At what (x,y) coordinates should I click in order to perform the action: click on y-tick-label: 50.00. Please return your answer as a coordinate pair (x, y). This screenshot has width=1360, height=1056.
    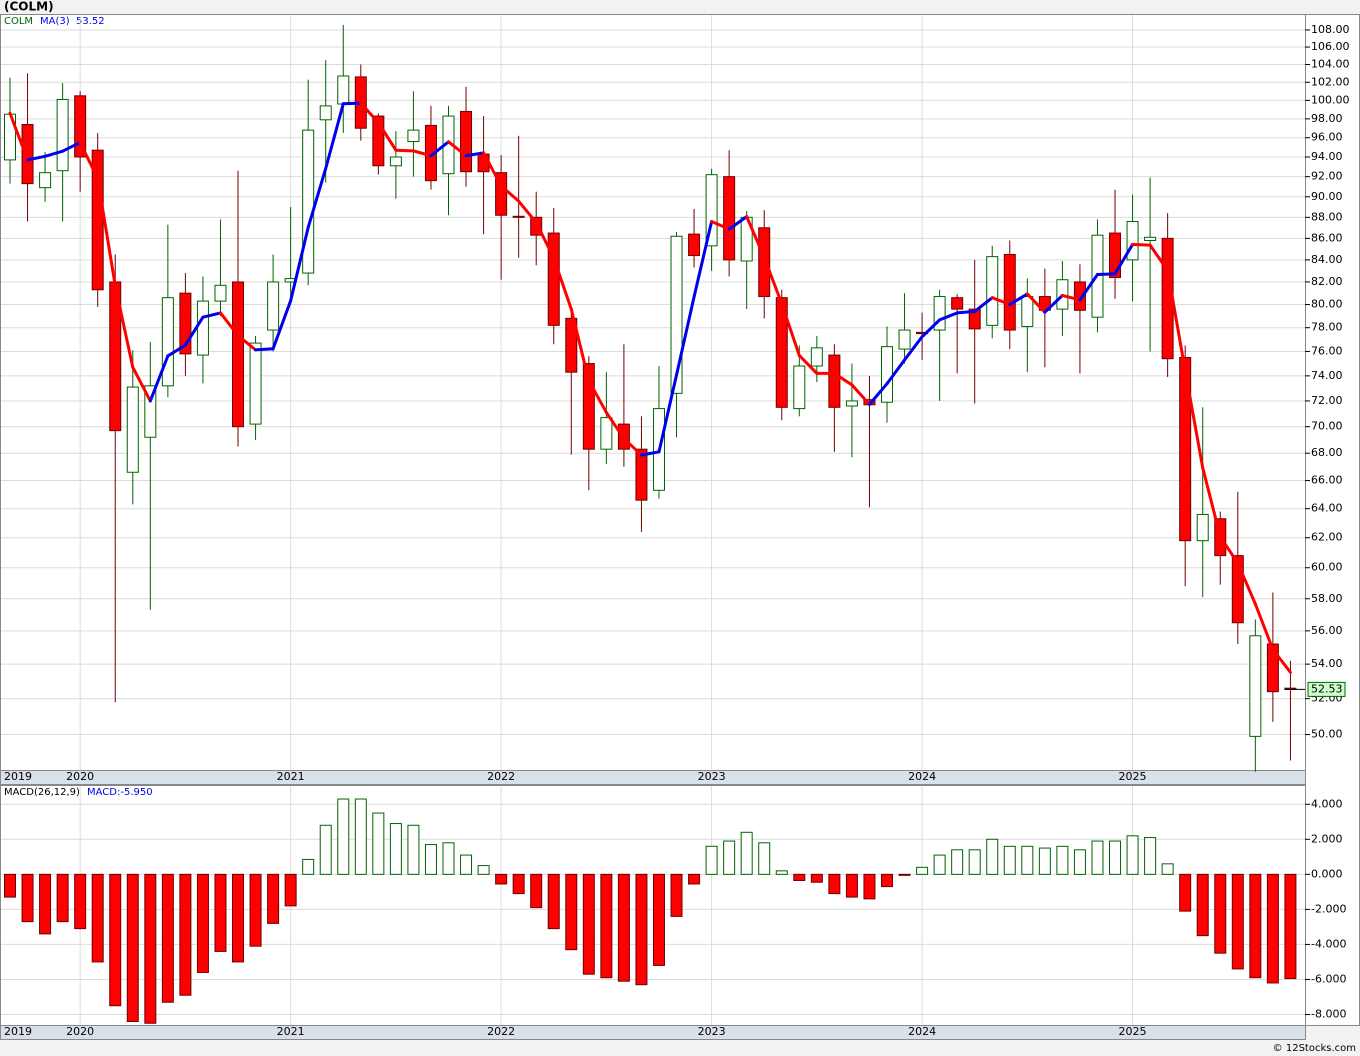
    Looking at the image, I should click on (1327, 734).